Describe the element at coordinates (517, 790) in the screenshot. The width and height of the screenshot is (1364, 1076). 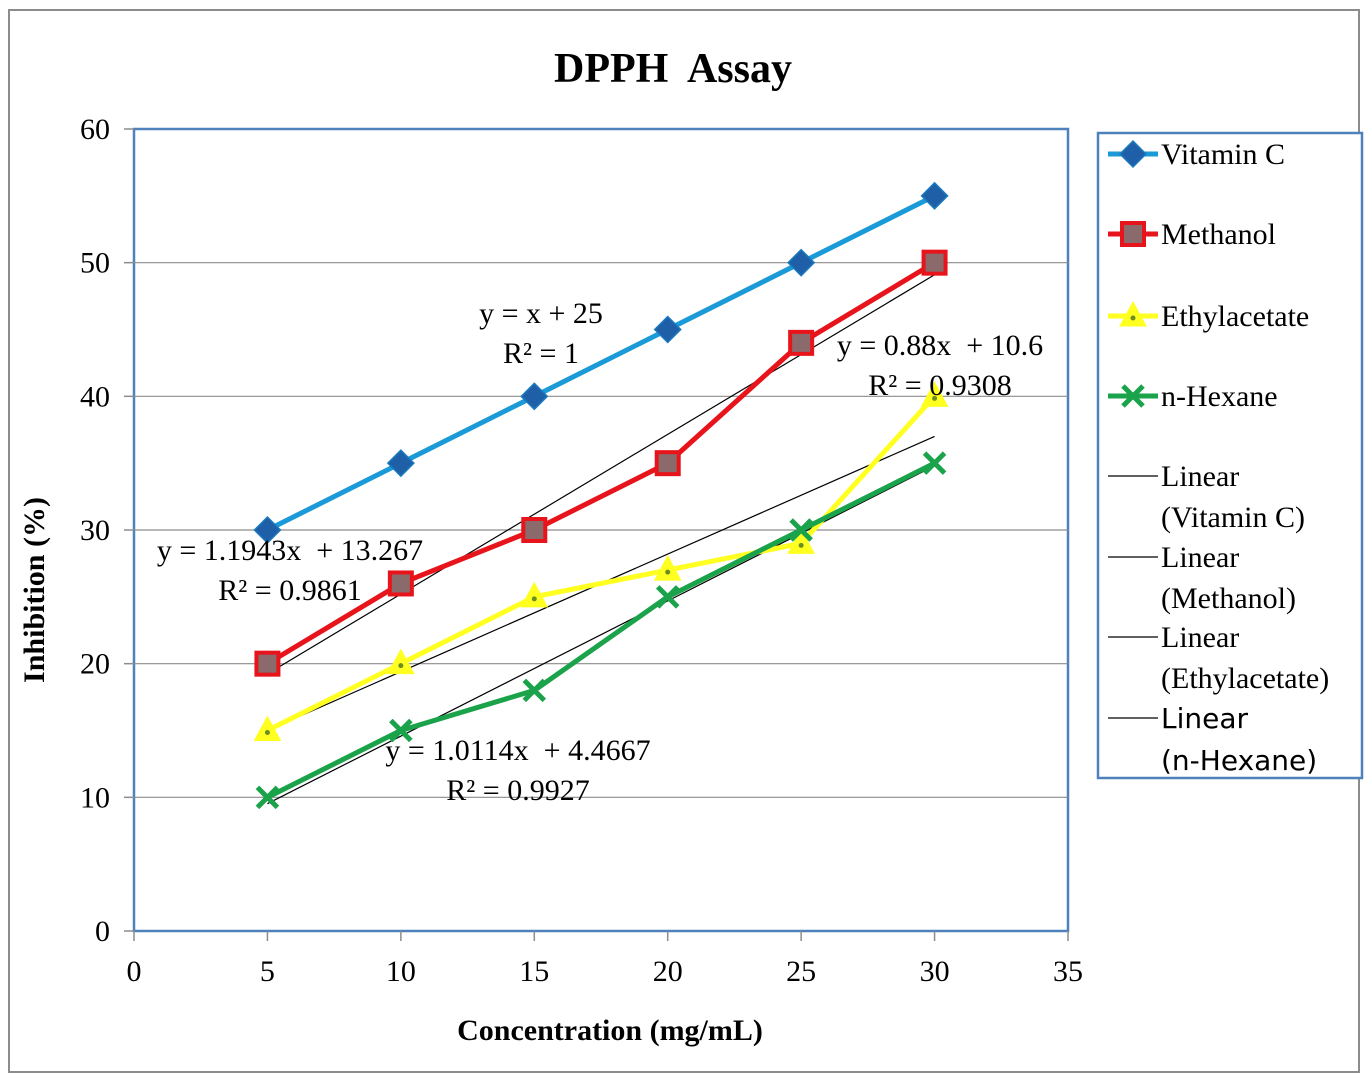
I see `trendline-r2: R² = 0.9927` at that location.